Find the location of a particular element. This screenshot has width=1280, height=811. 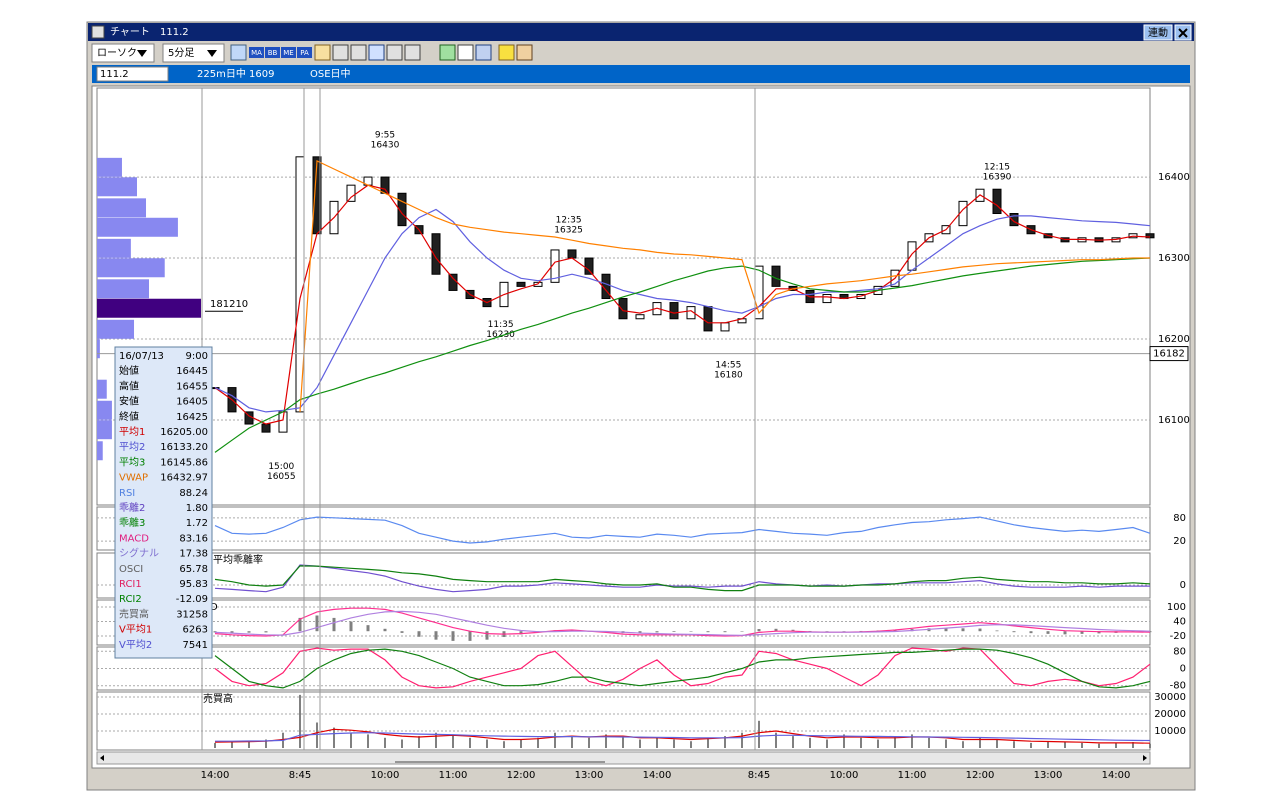

y-tick-label: 10000 is located at coordinates (1170, 731).